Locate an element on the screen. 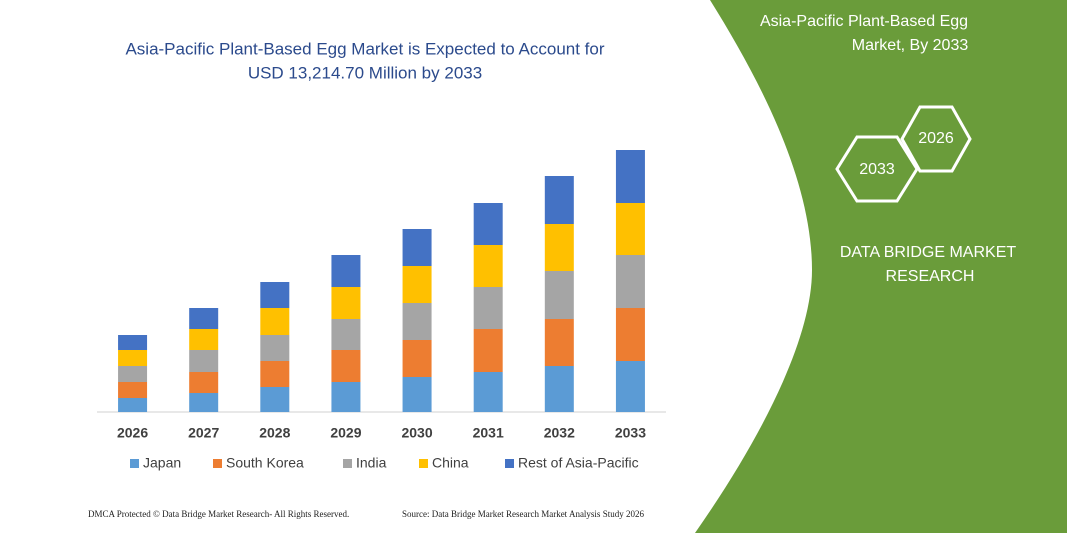 The image size is (1067, 533). legend-label: India is located at coordinates (371, 463).